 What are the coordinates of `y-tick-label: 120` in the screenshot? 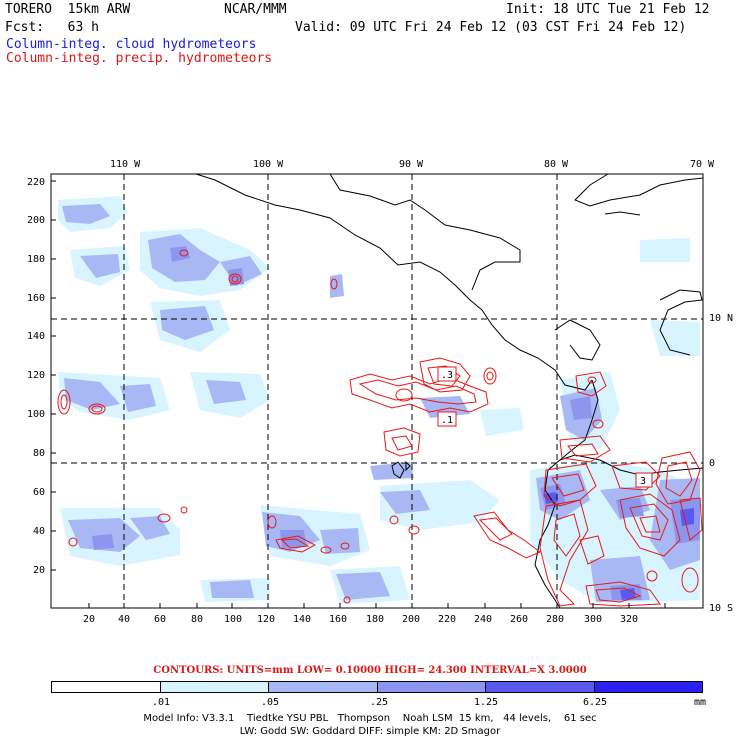 It's located at (36, 375).